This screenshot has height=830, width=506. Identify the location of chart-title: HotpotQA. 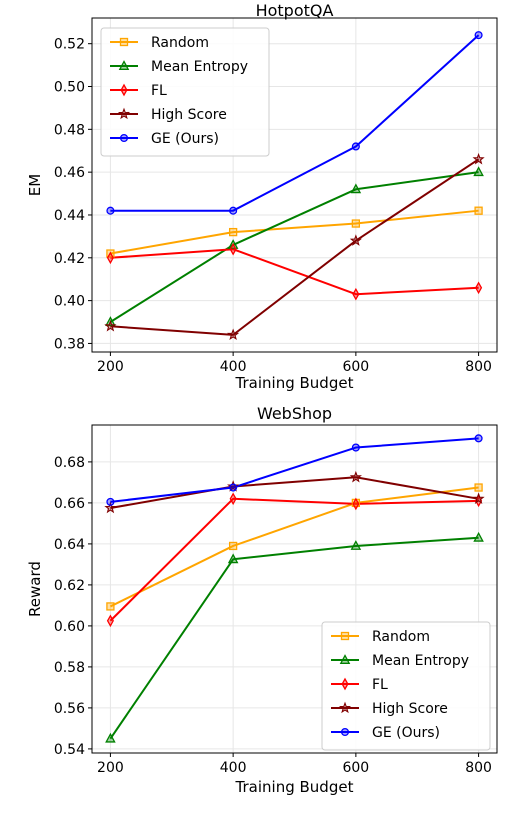
(295, 10).